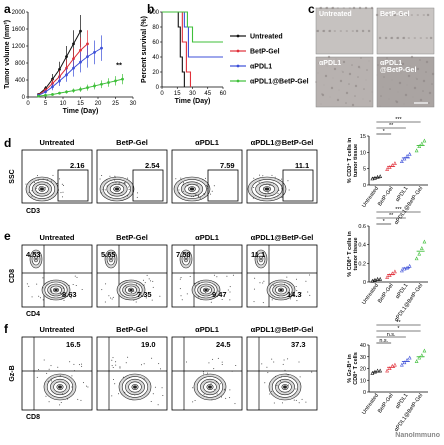 This screenshot has height=445, width=444. I want to click on y-tick-label: 60, so click(155, 43).